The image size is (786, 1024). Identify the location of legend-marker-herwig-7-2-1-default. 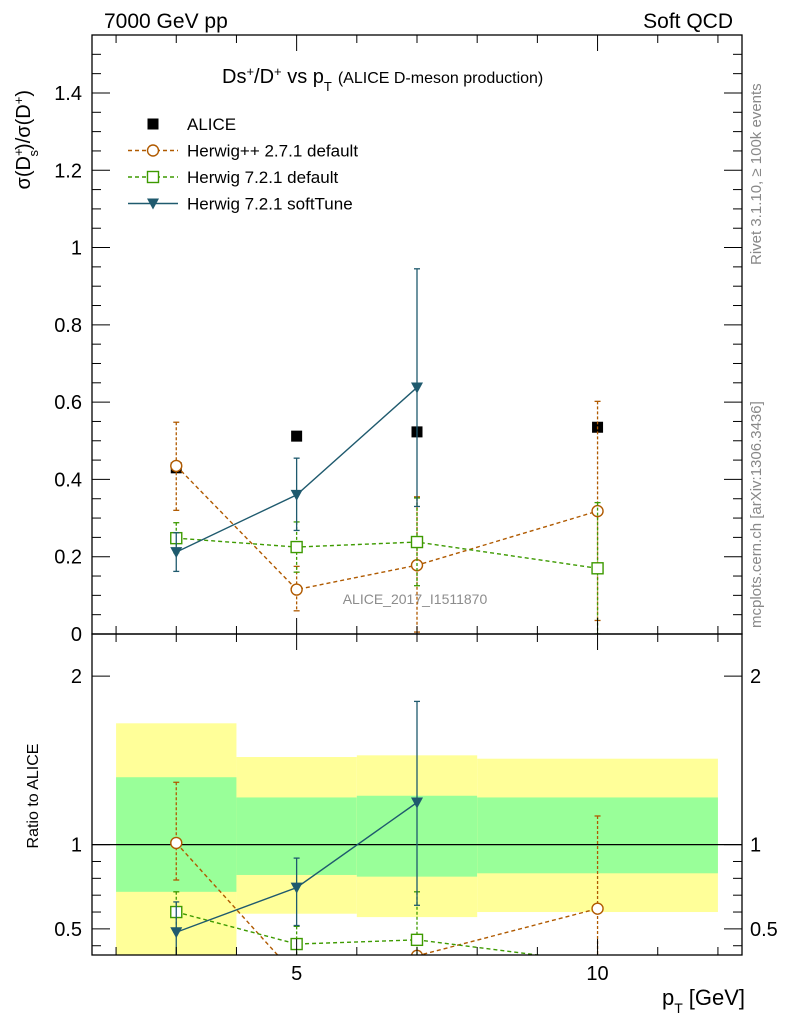
(153, 177).